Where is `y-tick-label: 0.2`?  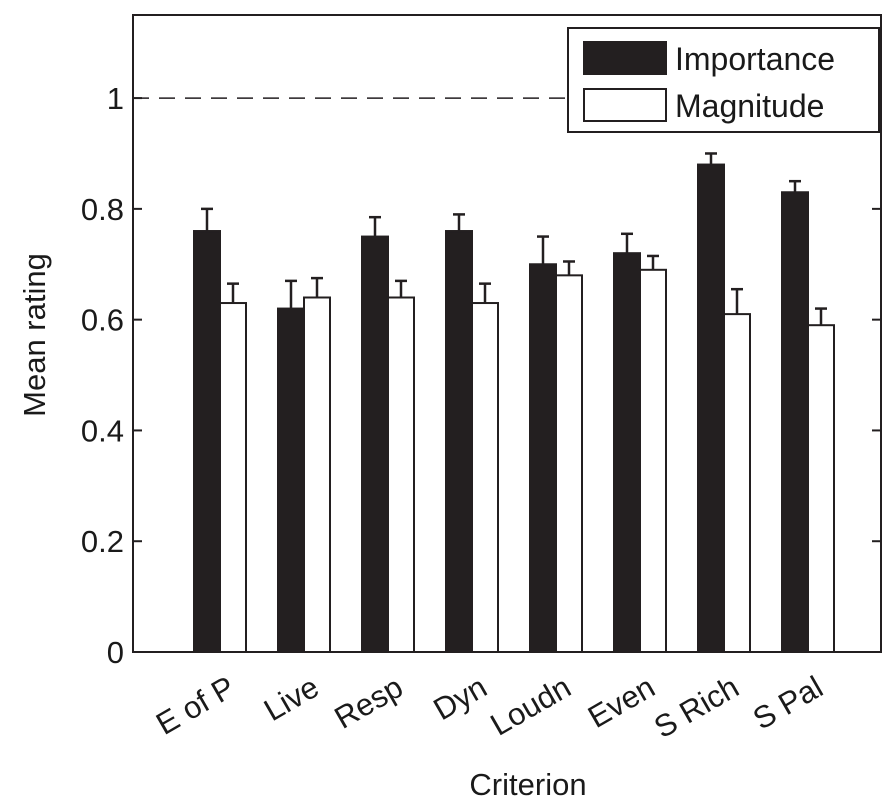 y-tick-label: 0.2 is located at coordinates (102, 541).